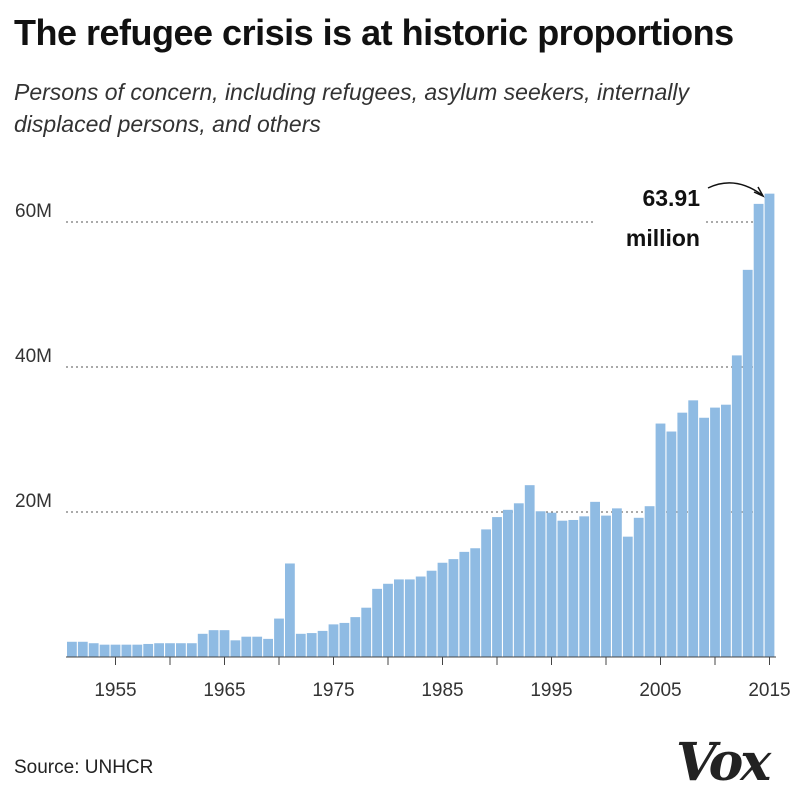  Describe the element at coordinates (682, 534) in the screenshot. I see `bar-2007` at that location.